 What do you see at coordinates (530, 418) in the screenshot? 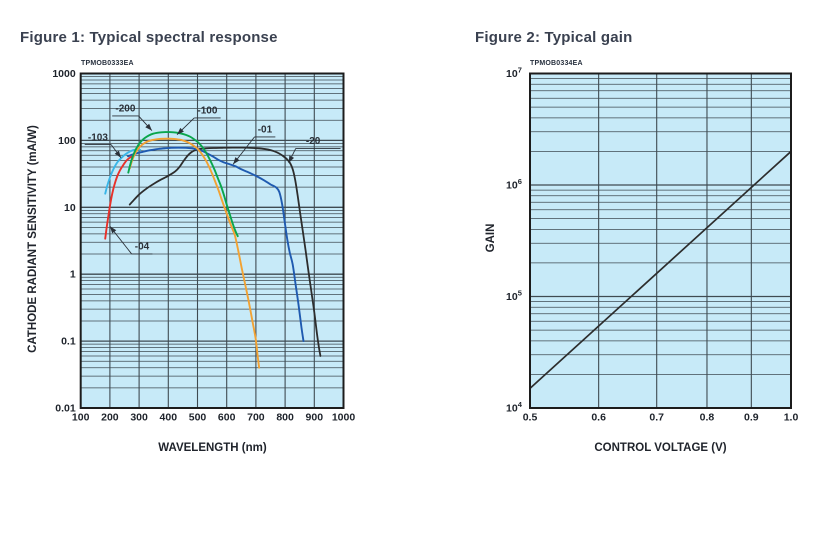
I see `x-tick-label: 0.5` at bounding box center [530, 418].